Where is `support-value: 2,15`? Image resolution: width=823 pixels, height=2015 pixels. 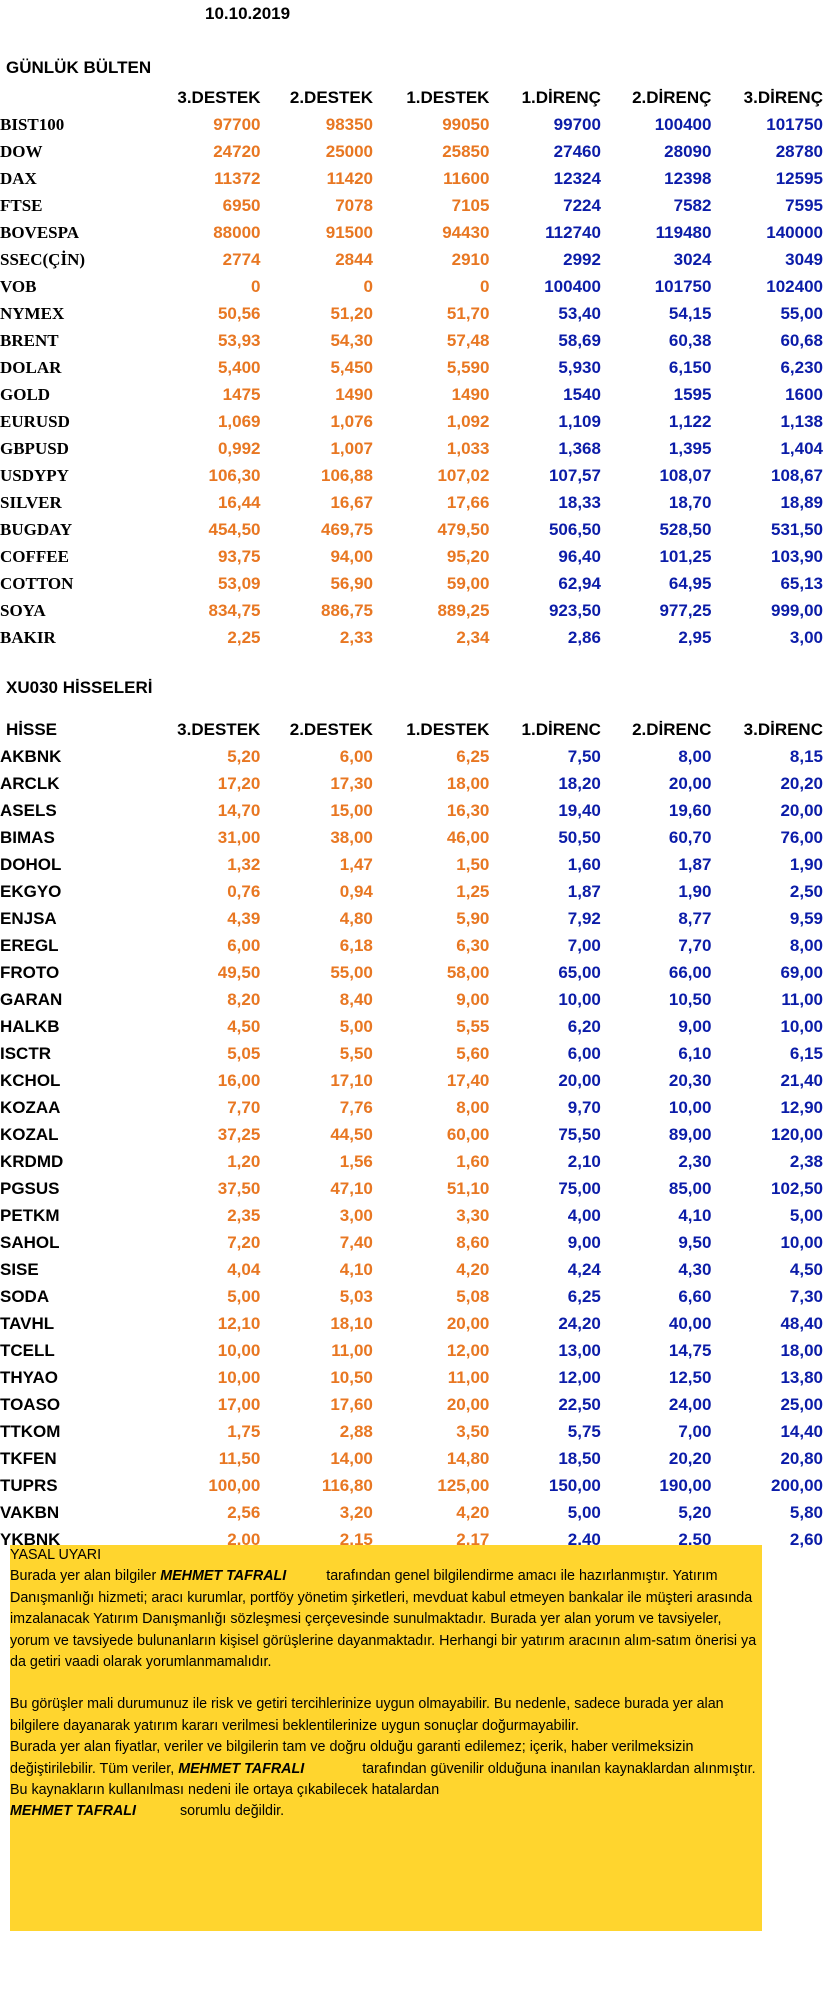 support-value: 2,15 is located at coordinates (356, 1539).